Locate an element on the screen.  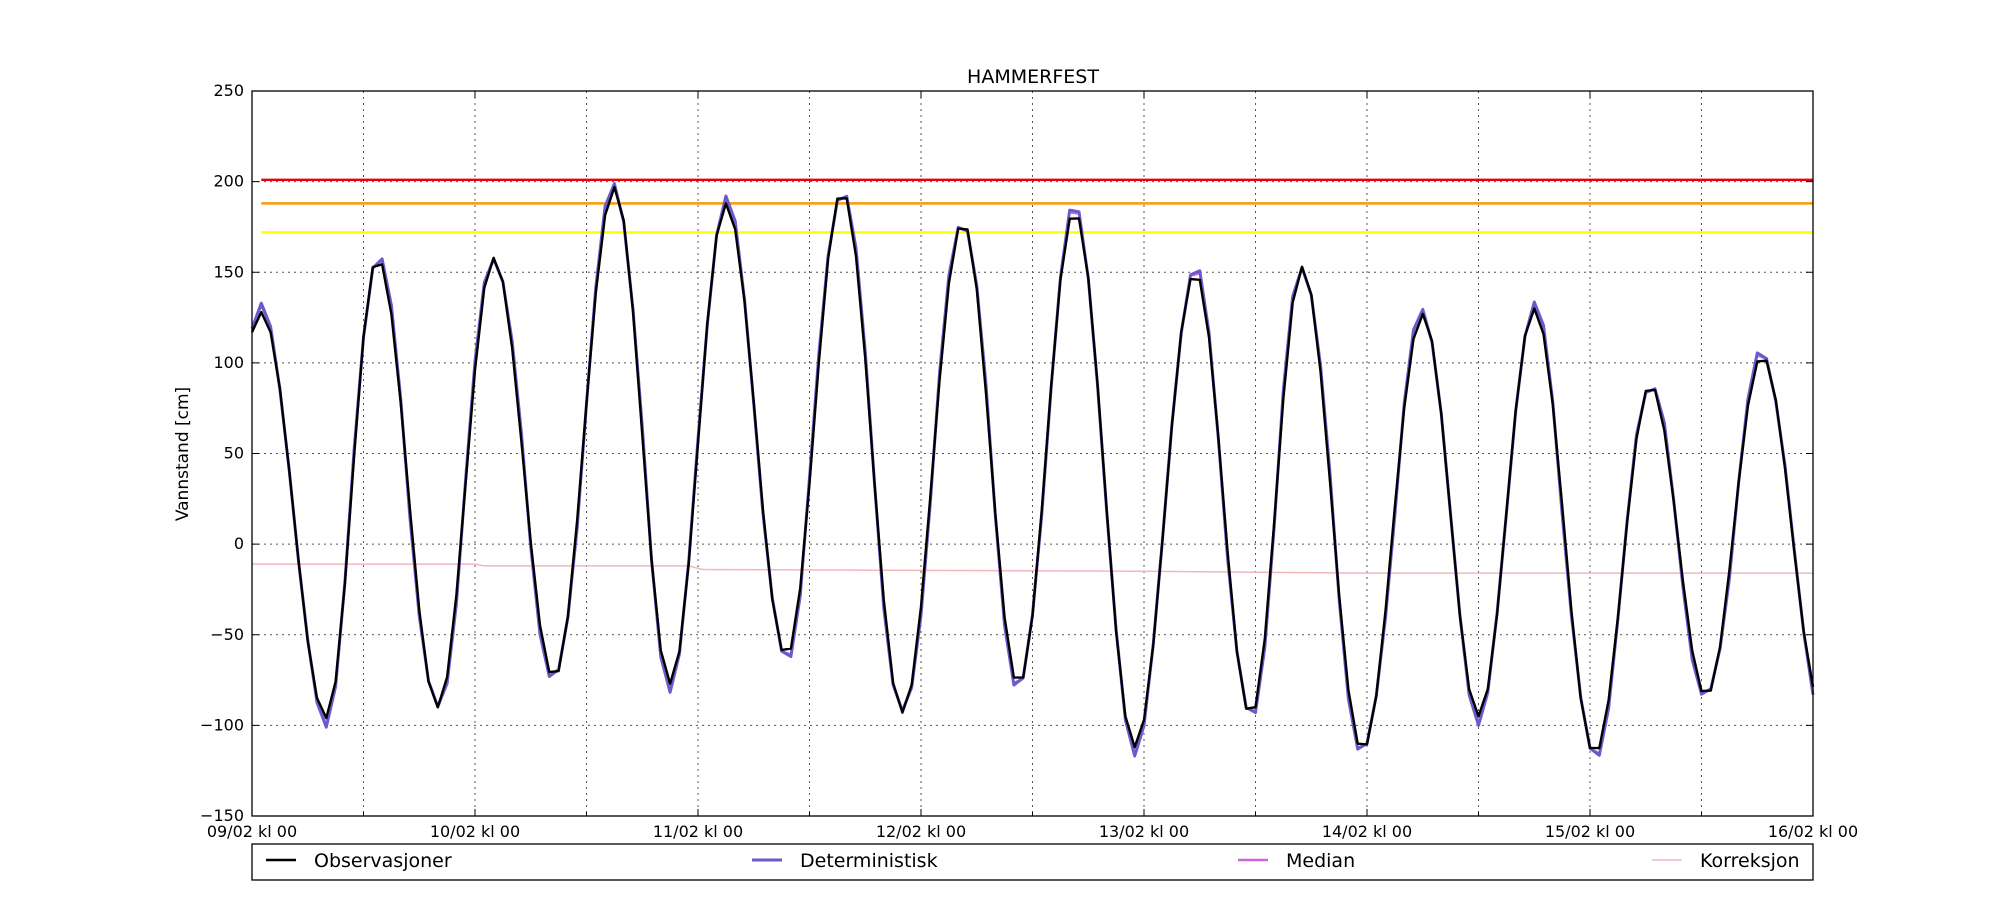
chart-title: HAMMERFEST is located at coordinates (1033, 77).